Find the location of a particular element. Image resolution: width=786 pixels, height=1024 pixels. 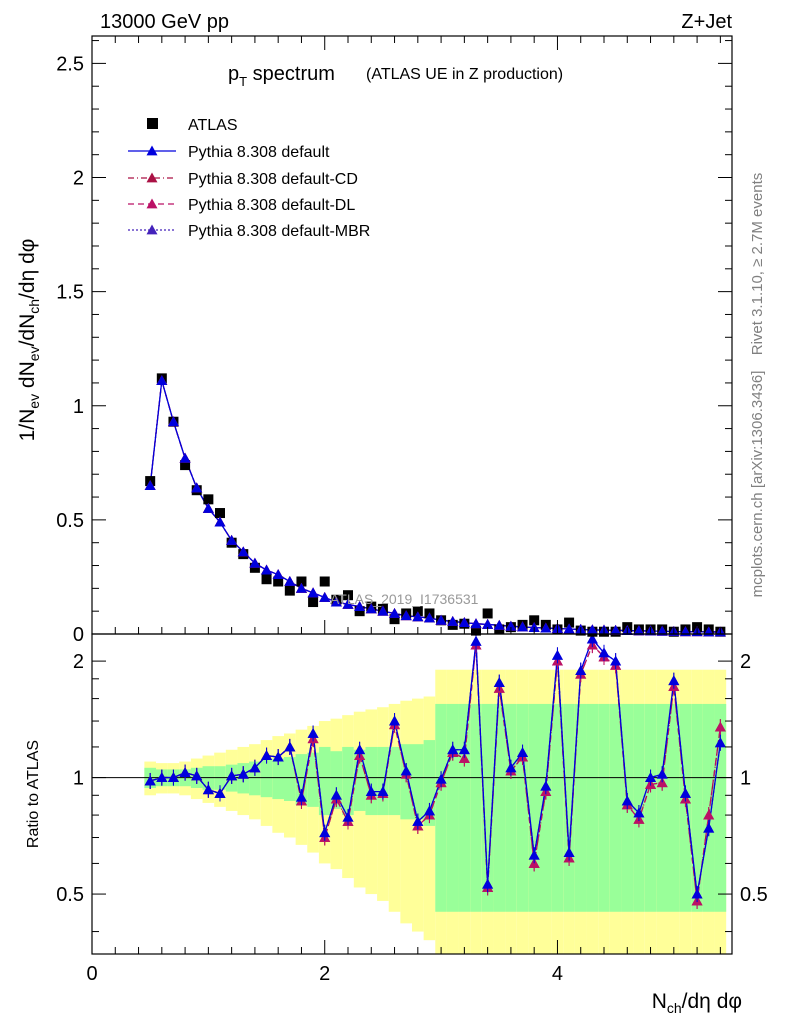

ratio-tick-label: 2 is located at coordinates (78, 662).